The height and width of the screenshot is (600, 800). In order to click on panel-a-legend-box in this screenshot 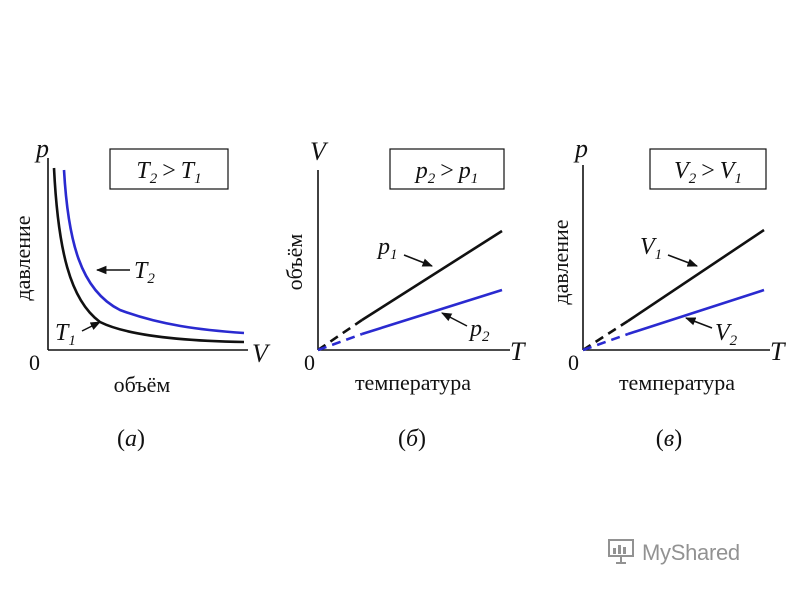, I will do `click(169, 169)`.